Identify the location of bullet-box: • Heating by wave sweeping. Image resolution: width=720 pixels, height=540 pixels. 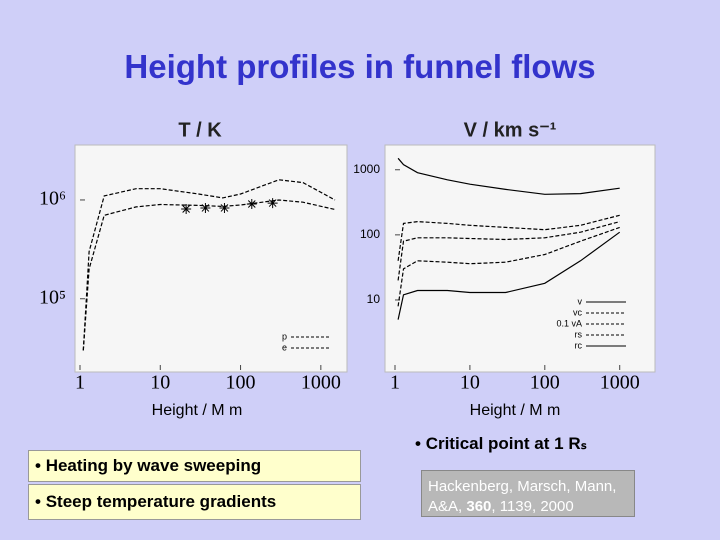
(194, 466).